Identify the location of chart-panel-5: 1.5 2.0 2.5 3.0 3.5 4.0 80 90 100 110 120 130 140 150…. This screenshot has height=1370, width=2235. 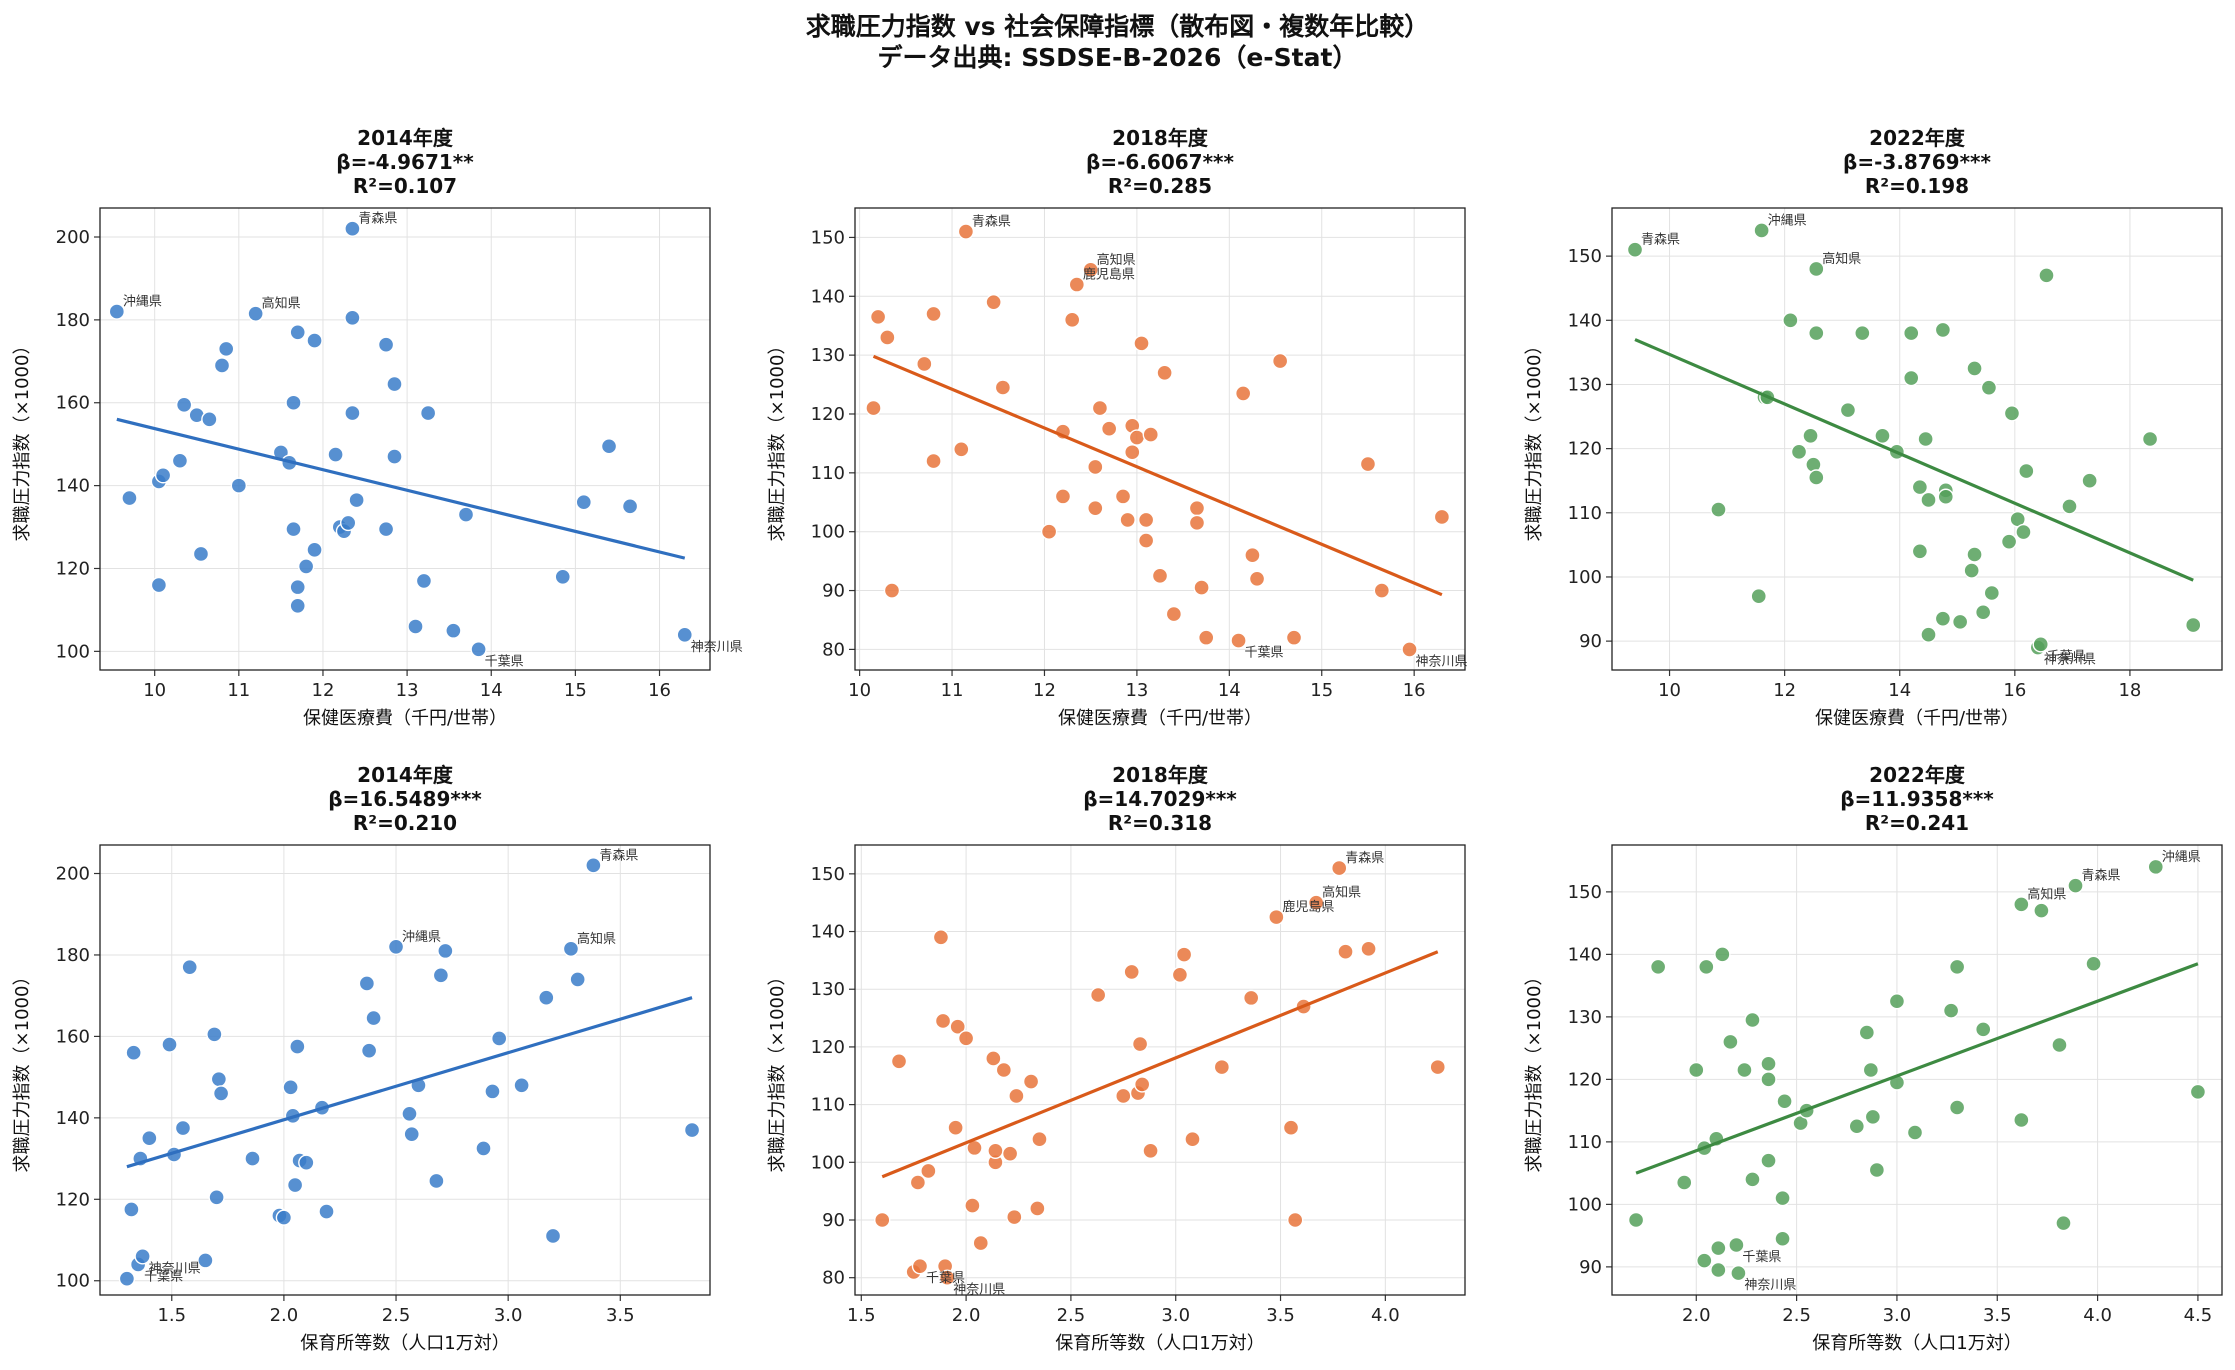
(1116, 1058).